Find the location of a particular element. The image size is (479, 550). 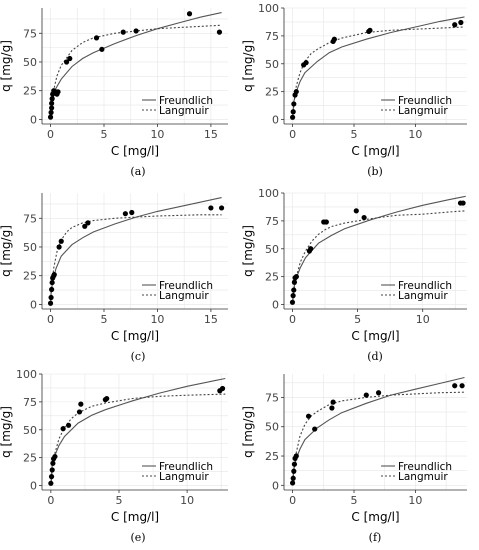

y-tick-label: 100 is located at coordinates (268, 8).